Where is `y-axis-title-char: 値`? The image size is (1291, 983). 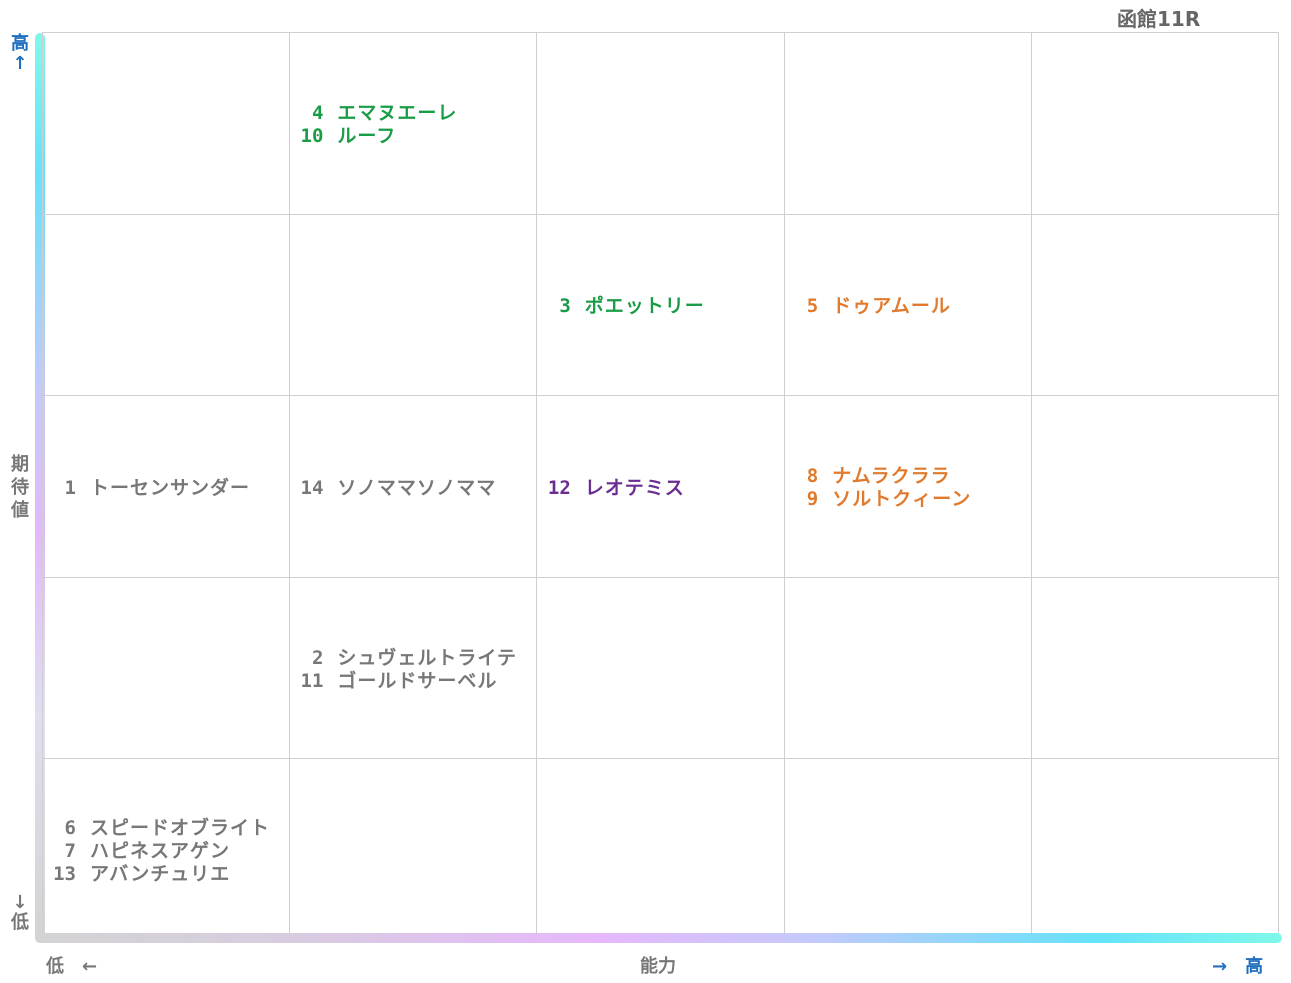
y-axis-title-char: 値 is located at coordinates (20, 510).